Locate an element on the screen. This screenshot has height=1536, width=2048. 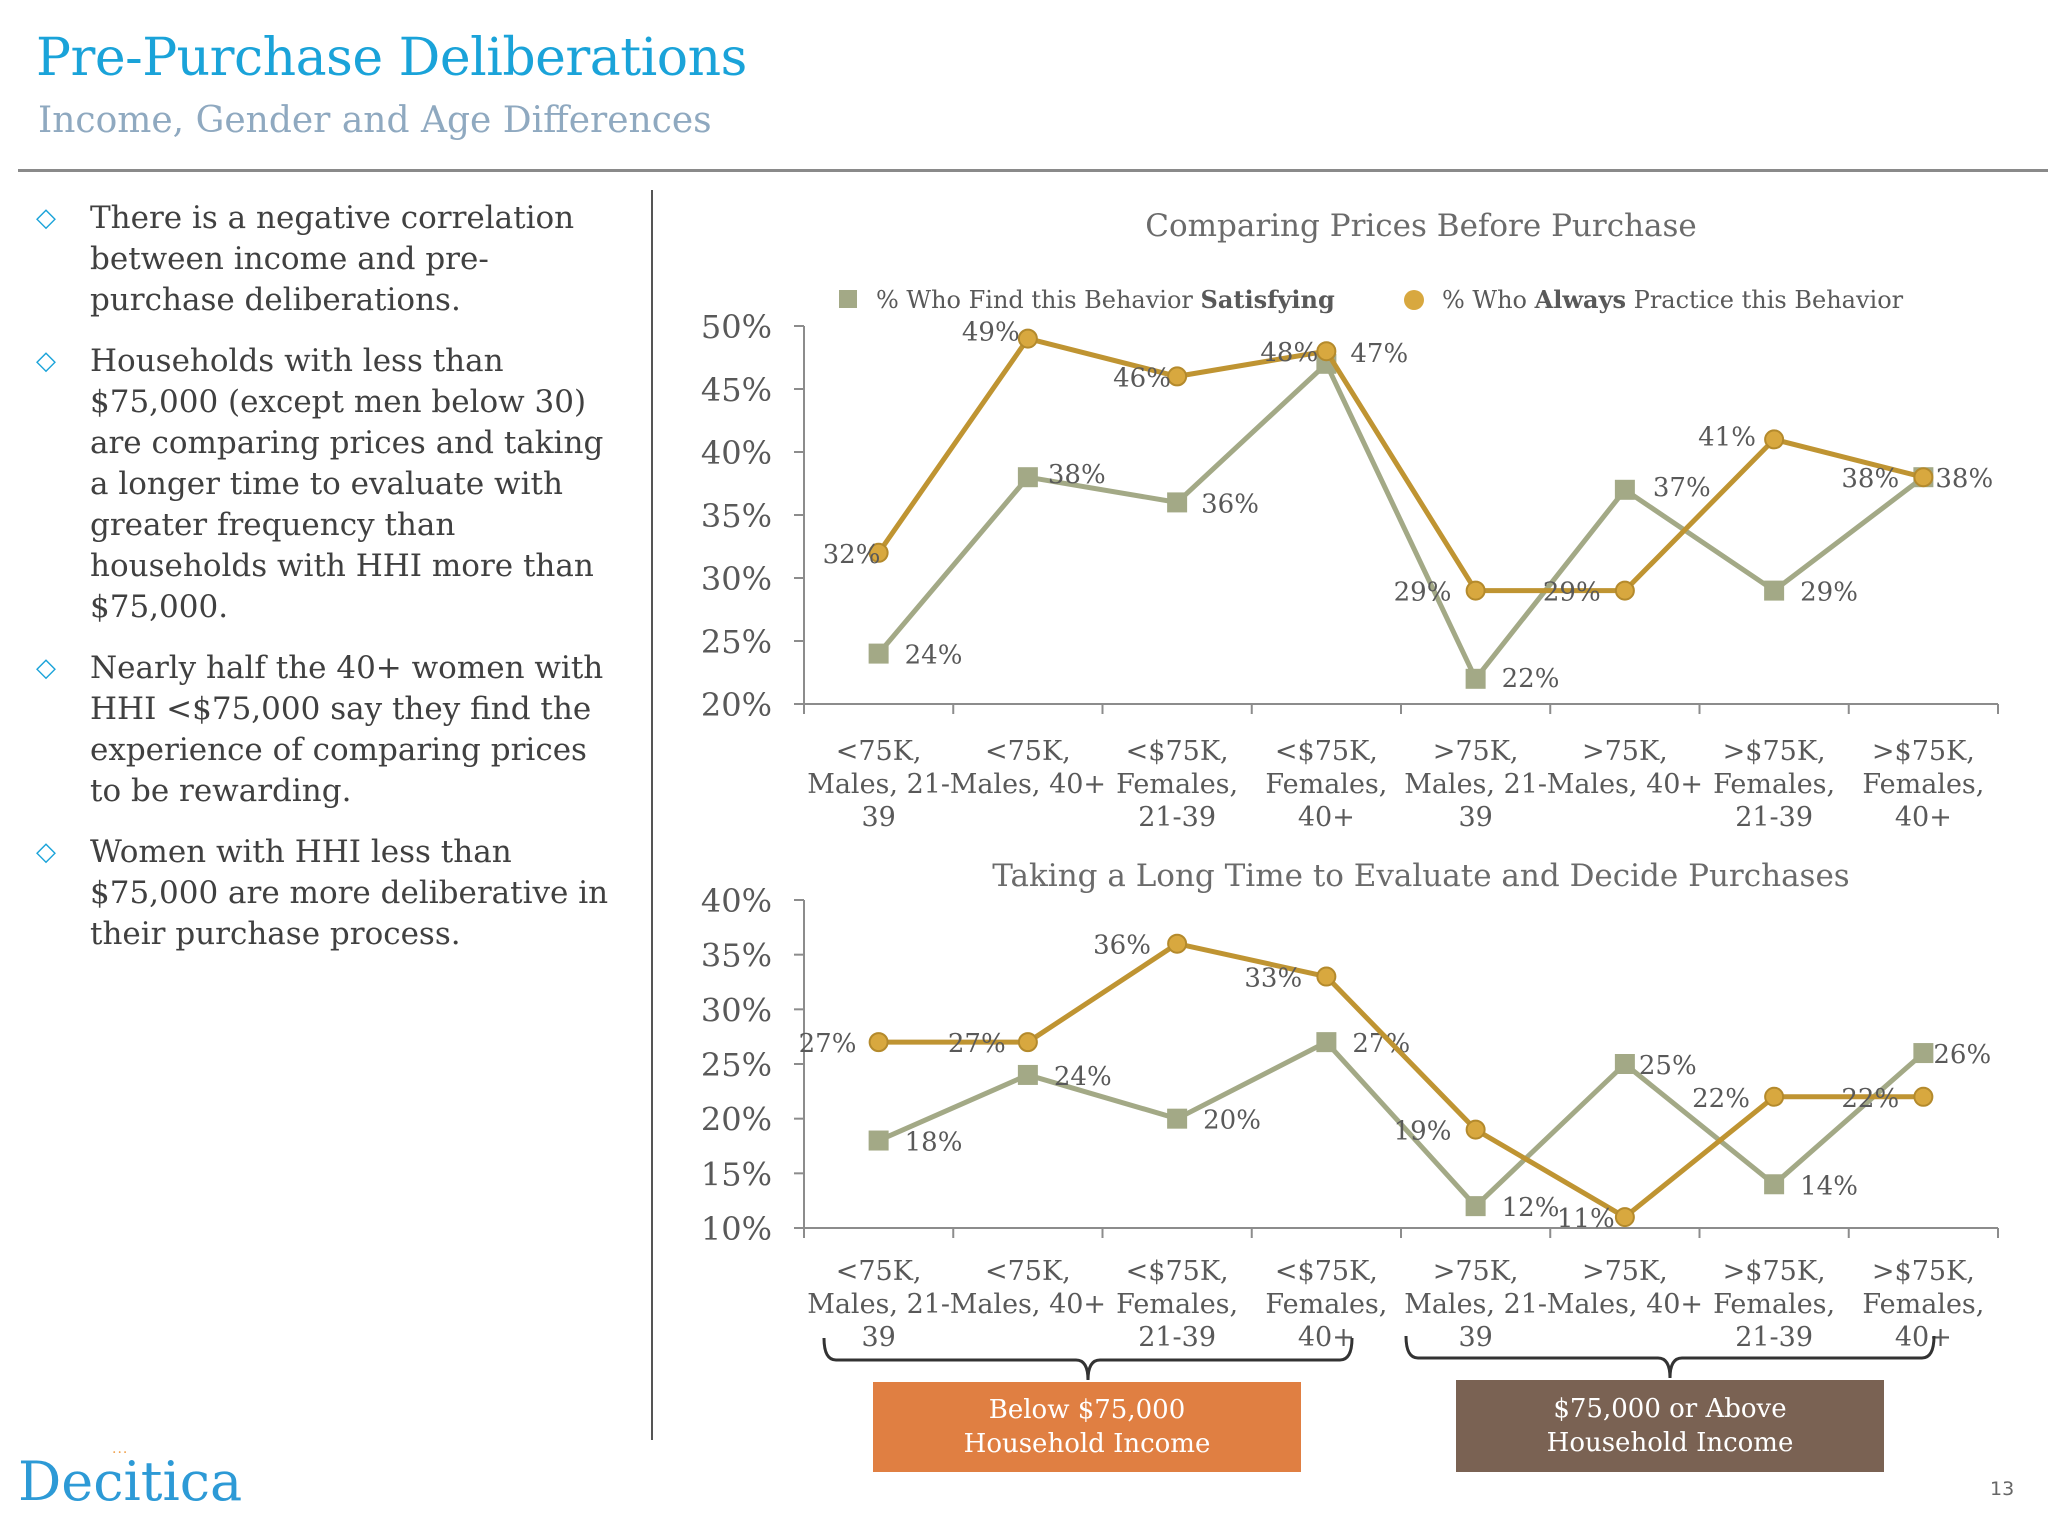
above-75k-brace is located at coordinates (1670, 1357).